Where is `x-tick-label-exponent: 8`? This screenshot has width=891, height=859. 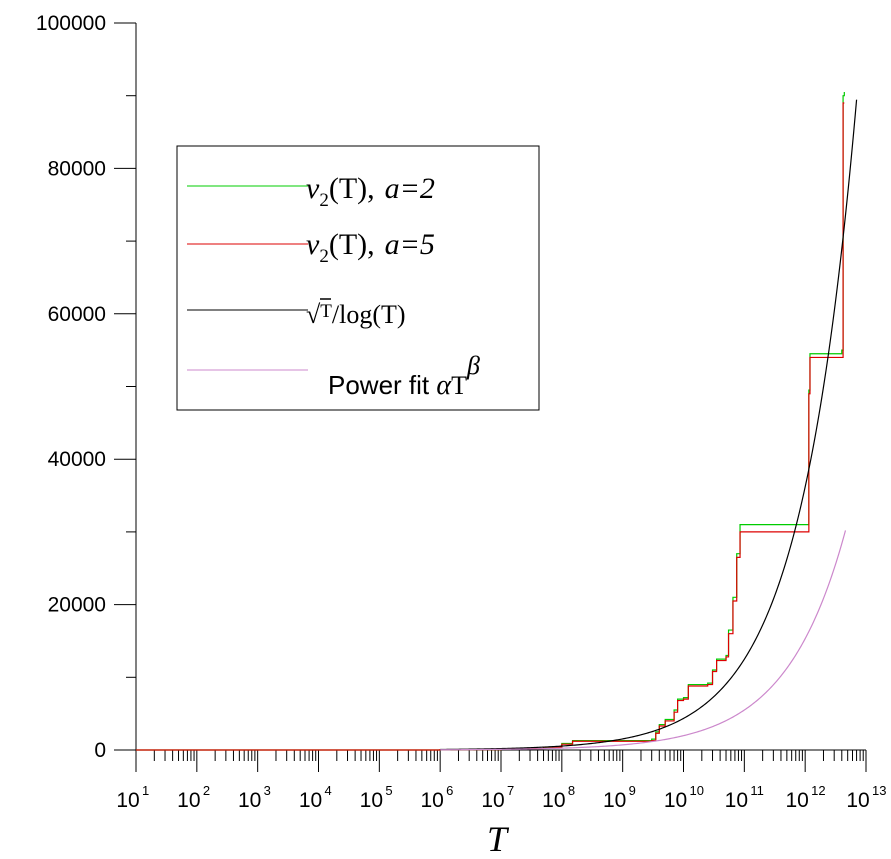 x-tick-label-exponent: 8 is located at coordinates (571, 790).